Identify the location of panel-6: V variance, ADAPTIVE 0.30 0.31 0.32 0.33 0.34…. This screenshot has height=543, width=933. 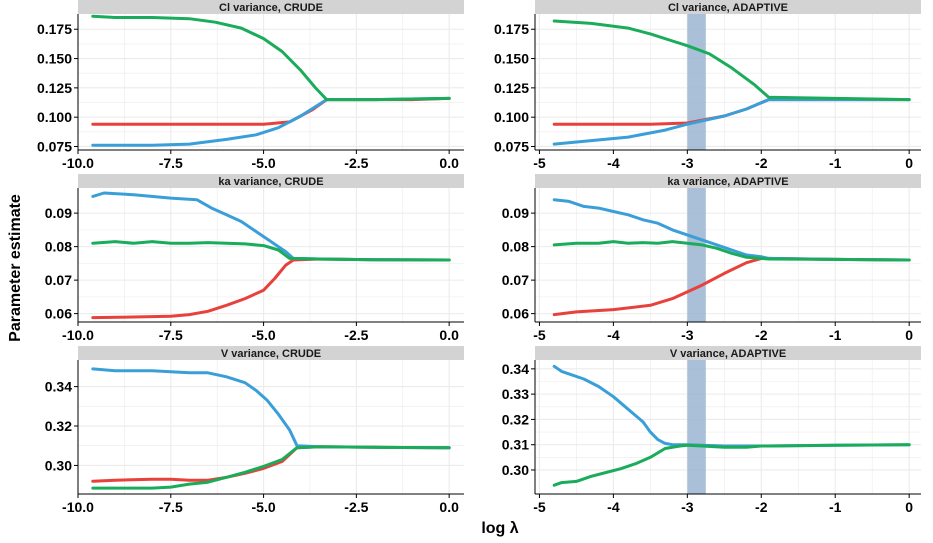
(711, 430).